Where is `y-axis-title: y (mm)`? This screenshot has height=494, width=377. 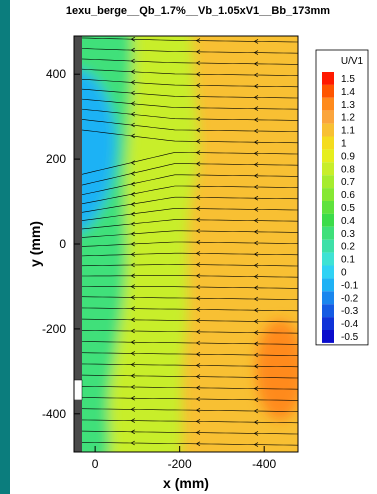 y-axis-title: y (mm) is located at coordinates (35, 244).